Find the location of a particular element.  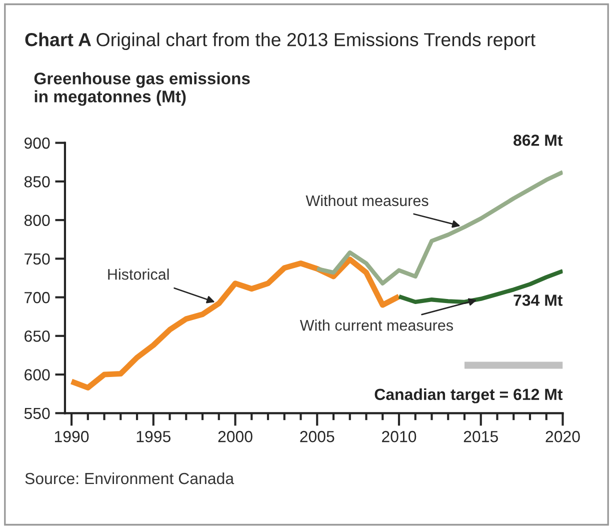

y-tick-label: 800 is located at coordinates (37, 220).